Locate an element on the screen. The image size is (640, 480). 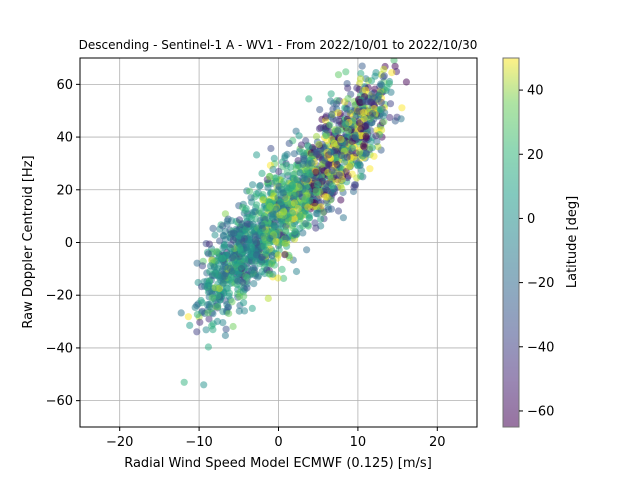
x-tick-label: 0 is located at coordinates (278, 442).